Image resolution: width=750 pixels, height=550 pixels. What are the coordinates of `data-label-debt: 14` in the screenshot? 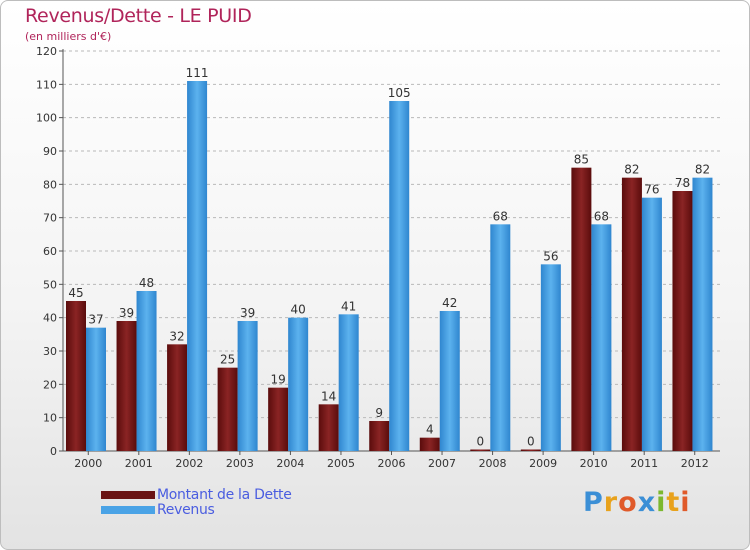 It's located at (328, 396).